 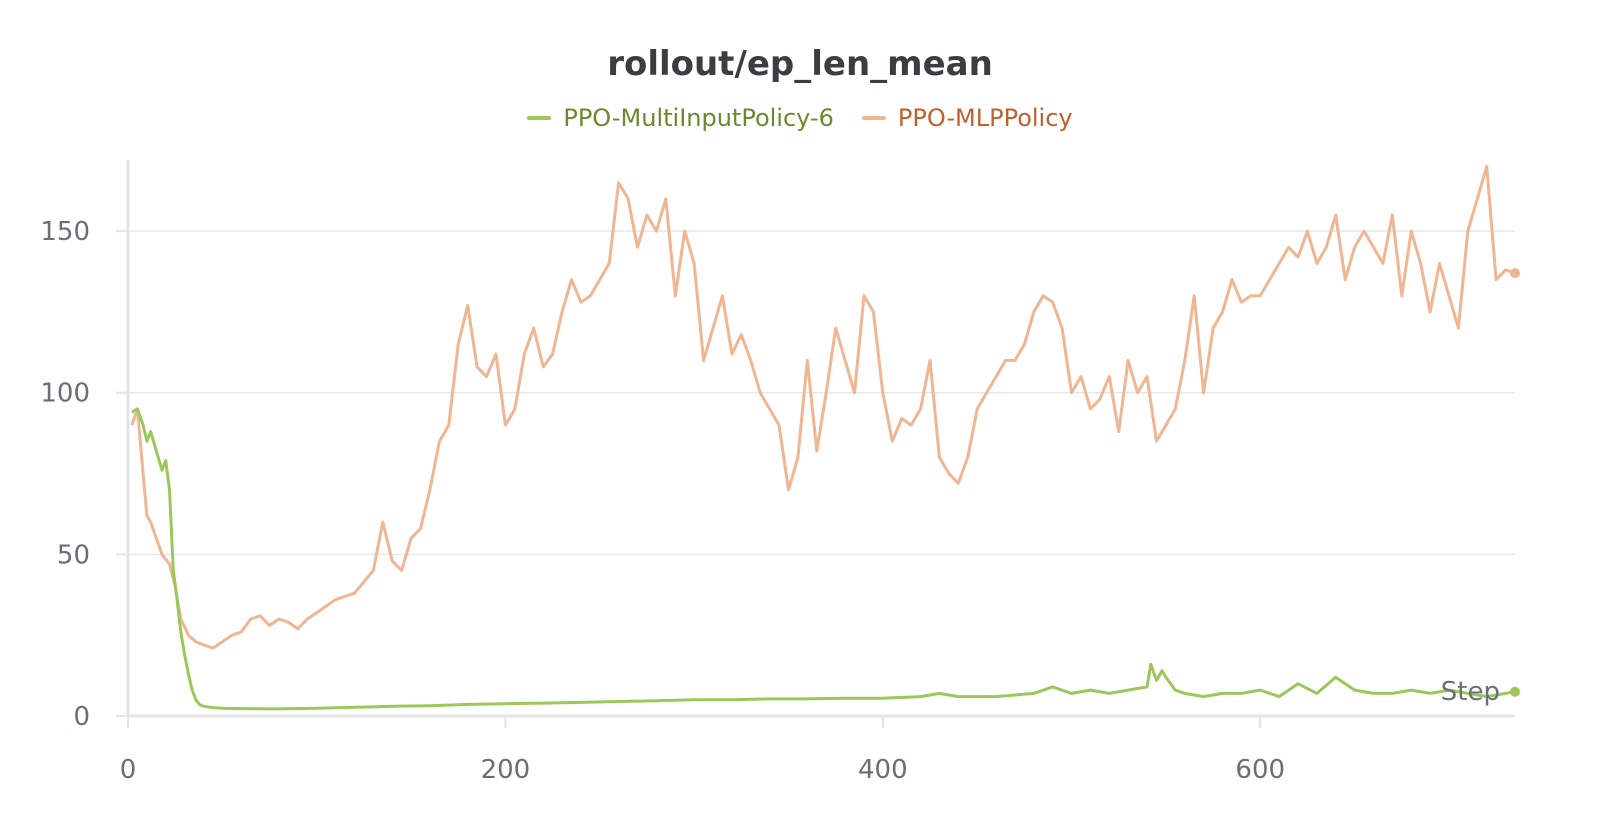 I want to click on legend-item-mlp: PPO-MLPPolicy, so click(x=967, y=118).